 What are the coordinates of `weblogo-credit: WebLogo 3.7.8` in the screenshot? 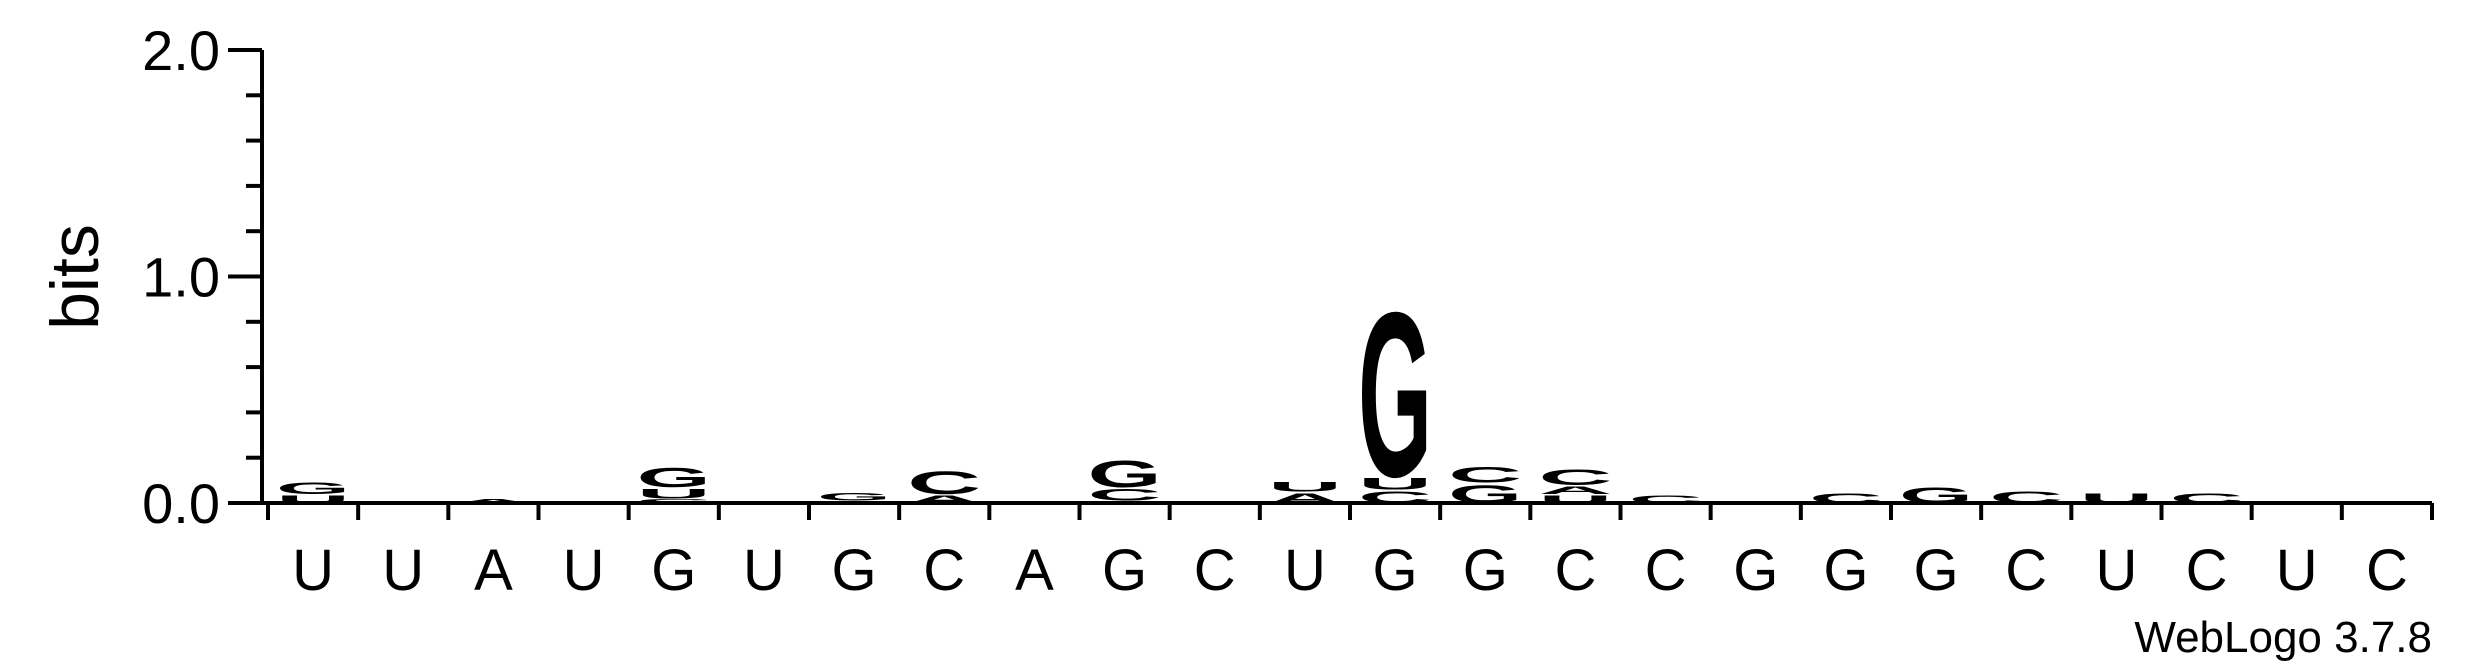 It's located at (2283, 637).